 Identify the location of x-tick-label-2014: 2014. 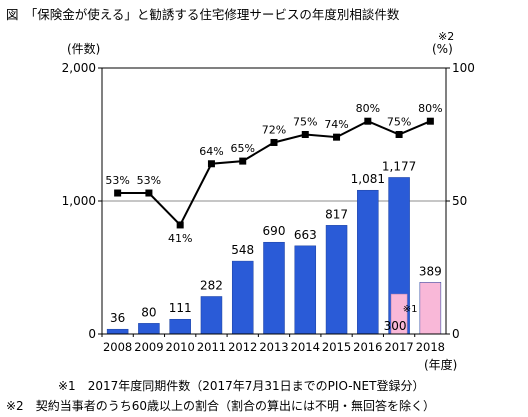
(305, 347).